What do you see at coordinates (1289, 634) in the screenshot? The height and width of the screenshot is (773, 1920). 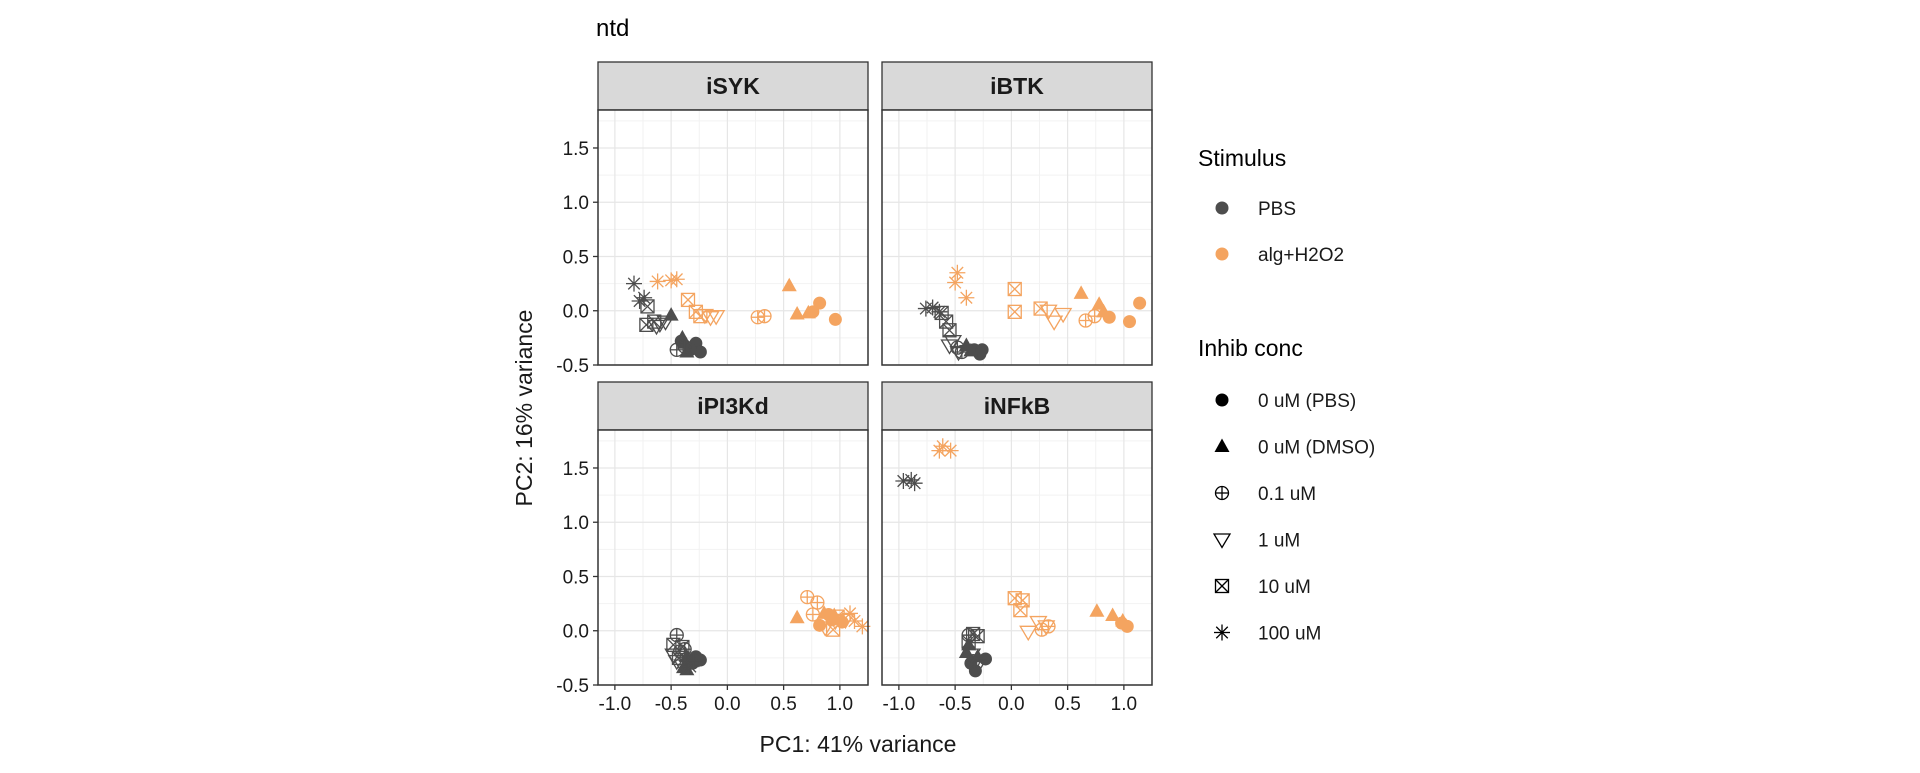 I see `legend-label: 100 uM` at bounding box center [1289, 634].